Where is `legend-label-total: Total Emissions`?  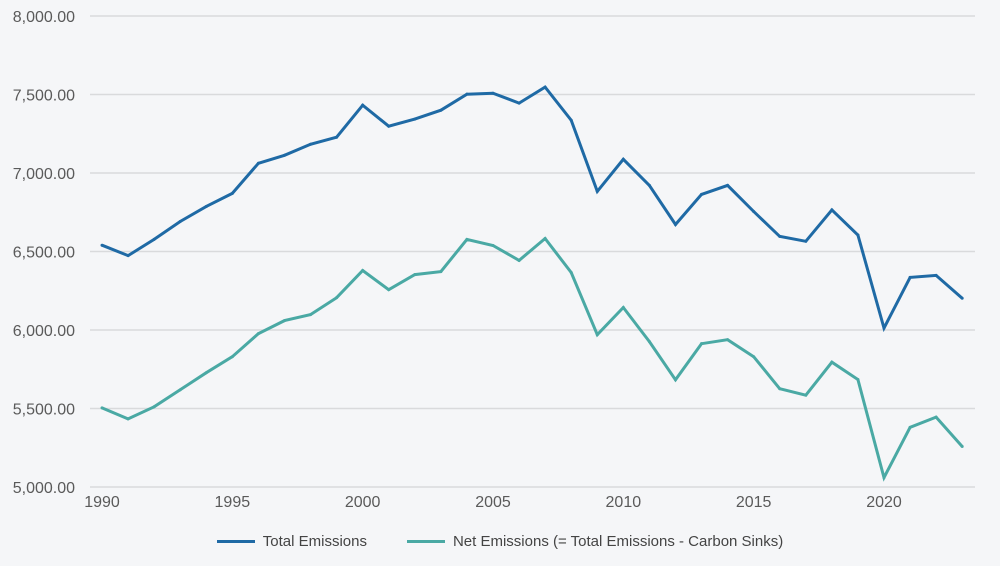 legend-label-total: Total Emissions is located at coordinates (314, 541).